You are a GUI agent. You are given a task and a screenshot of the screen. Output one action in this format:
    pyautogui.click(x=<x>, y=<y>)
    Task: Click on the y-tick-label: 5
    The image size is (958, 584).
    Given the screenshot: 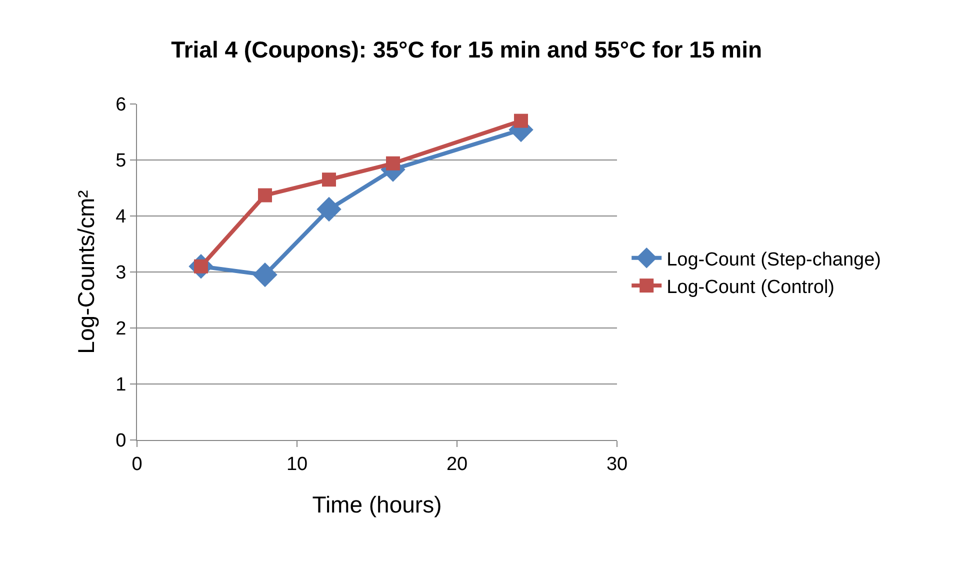 What is the action you would take?
    pyautogui.click(x=121, y=161)
    